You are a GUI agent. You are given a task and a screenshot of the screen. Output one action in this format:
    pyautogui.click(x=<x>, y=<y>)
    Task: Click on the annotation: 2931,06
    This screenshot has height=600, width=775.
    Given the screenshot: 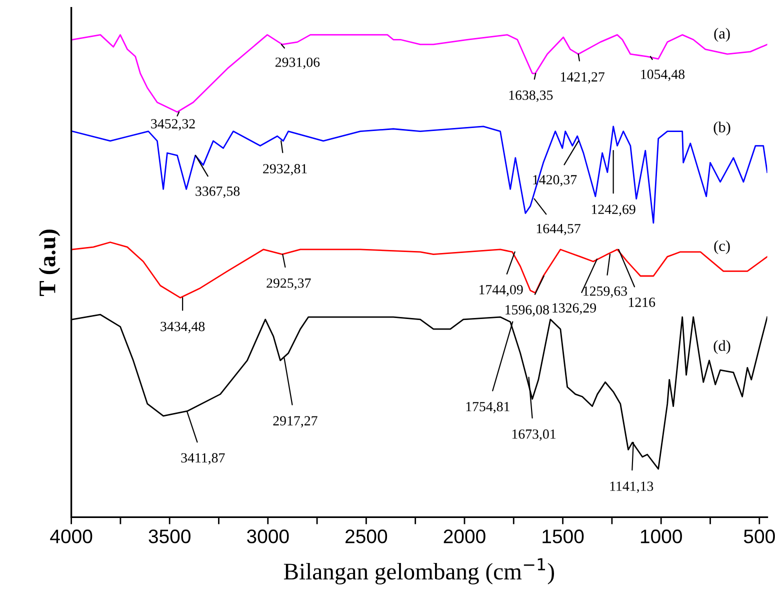 What is the action you would take?
    pyautogui.click(x=298, y=63)
    